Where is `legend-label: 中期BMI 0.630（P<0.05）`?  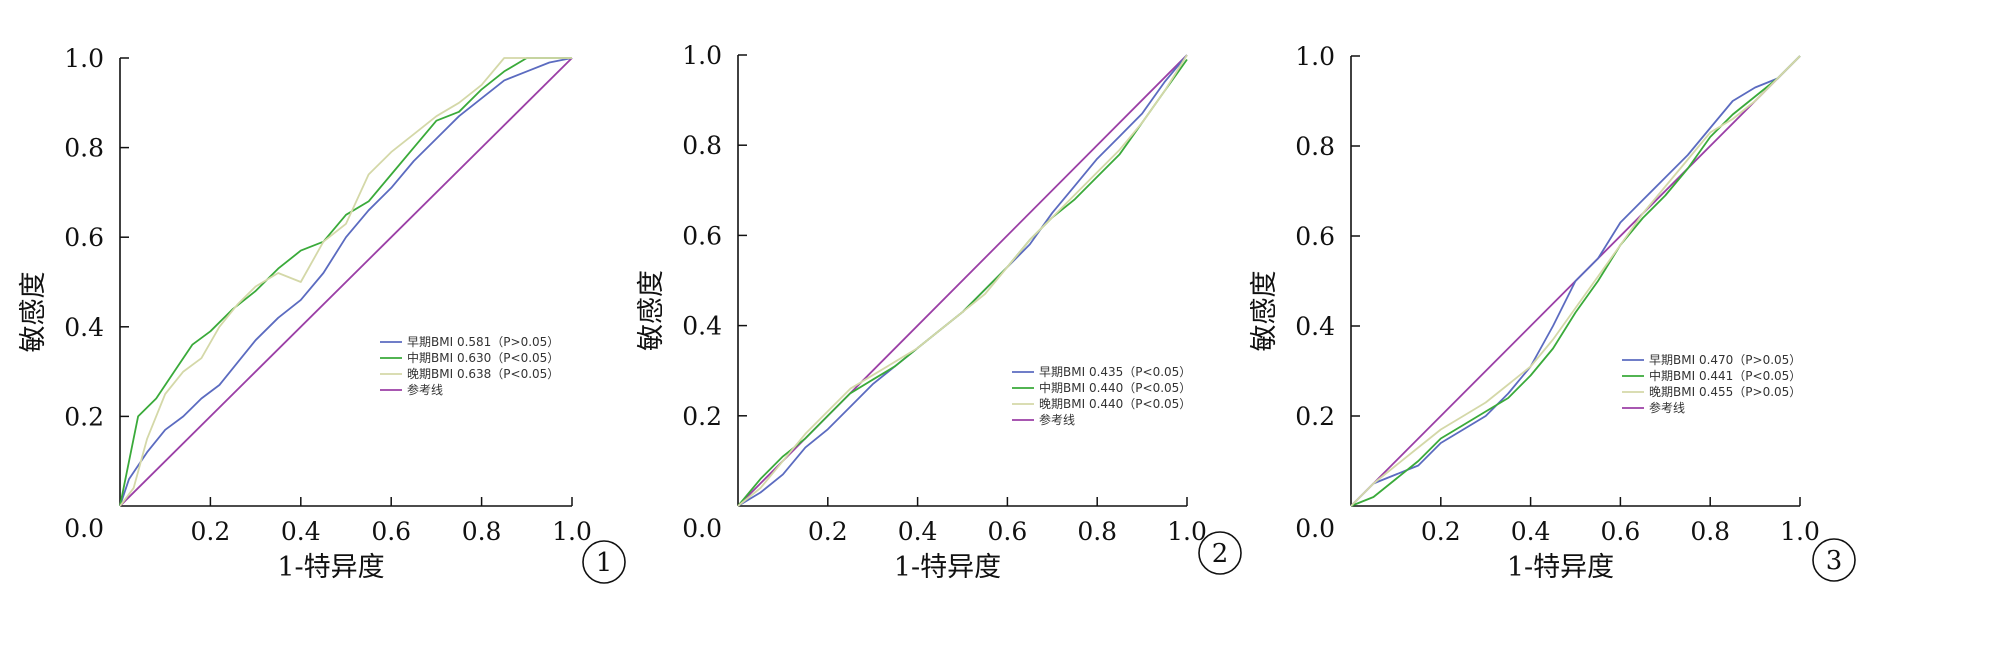 legend-label: 中期BMI 0.630（P<0.05） is located at coordinates (483, 357).